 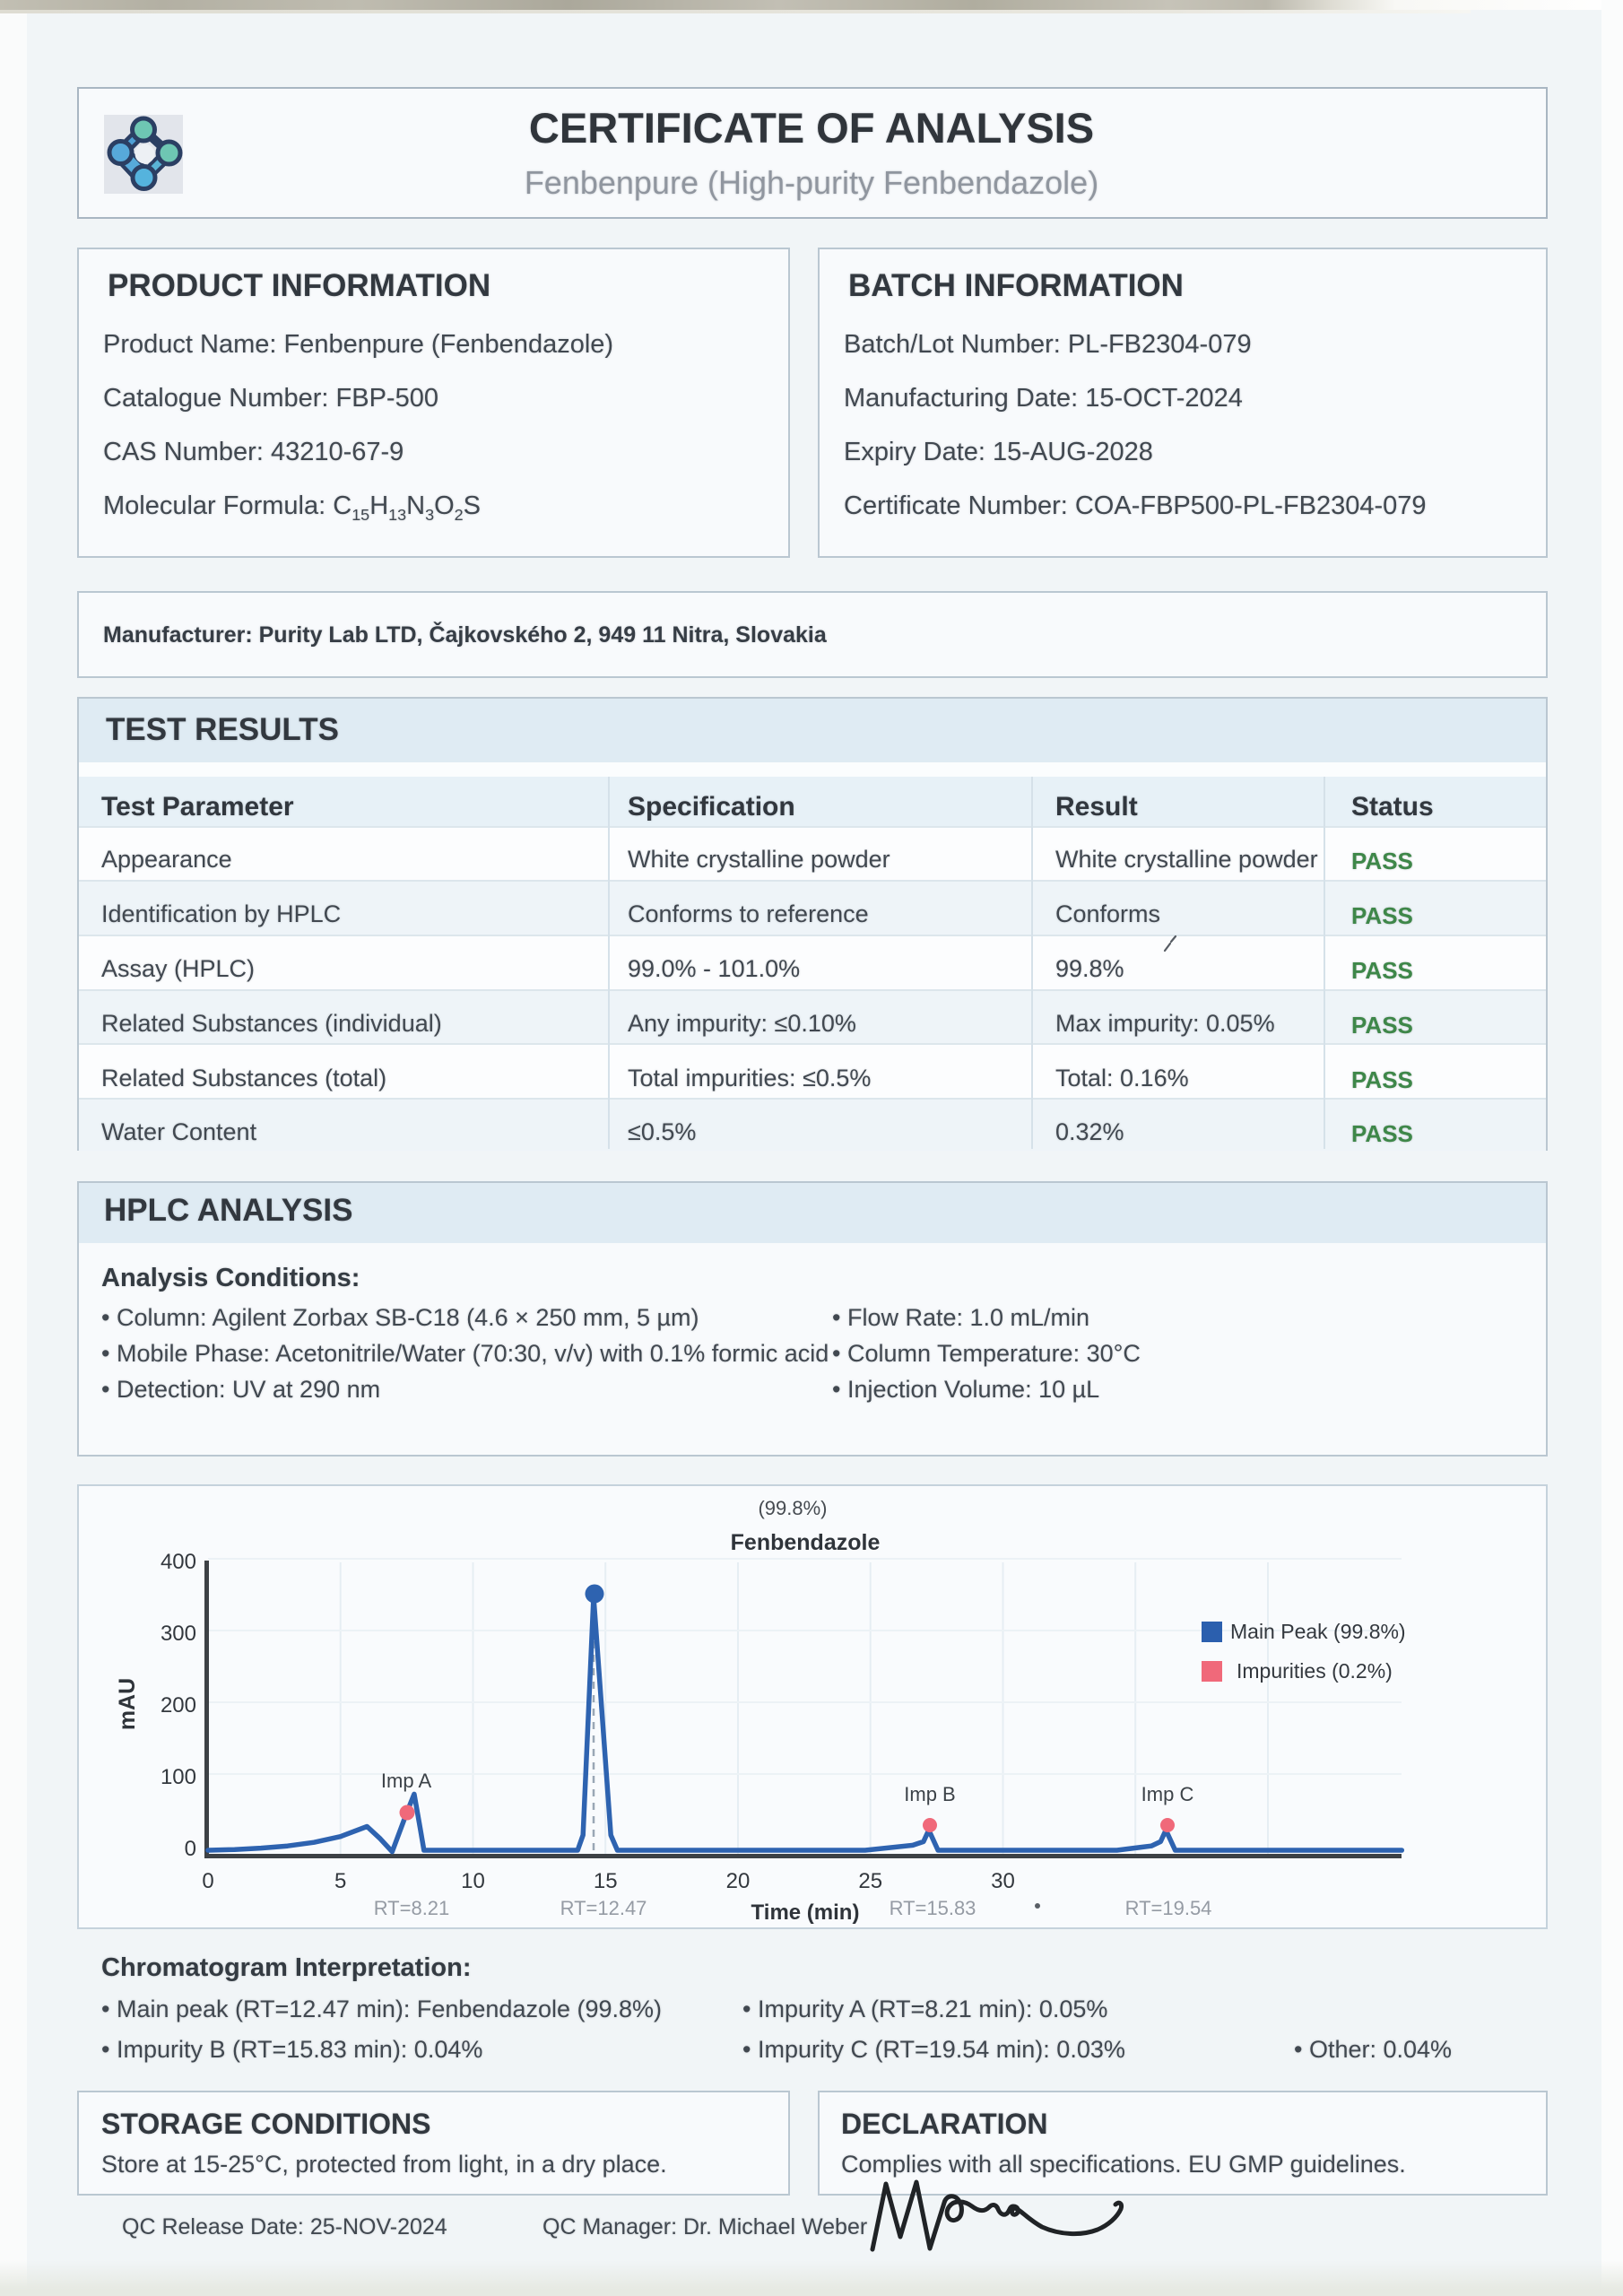 I want to click on svg-text: RT=15.83, so click(x=933, y=1908).